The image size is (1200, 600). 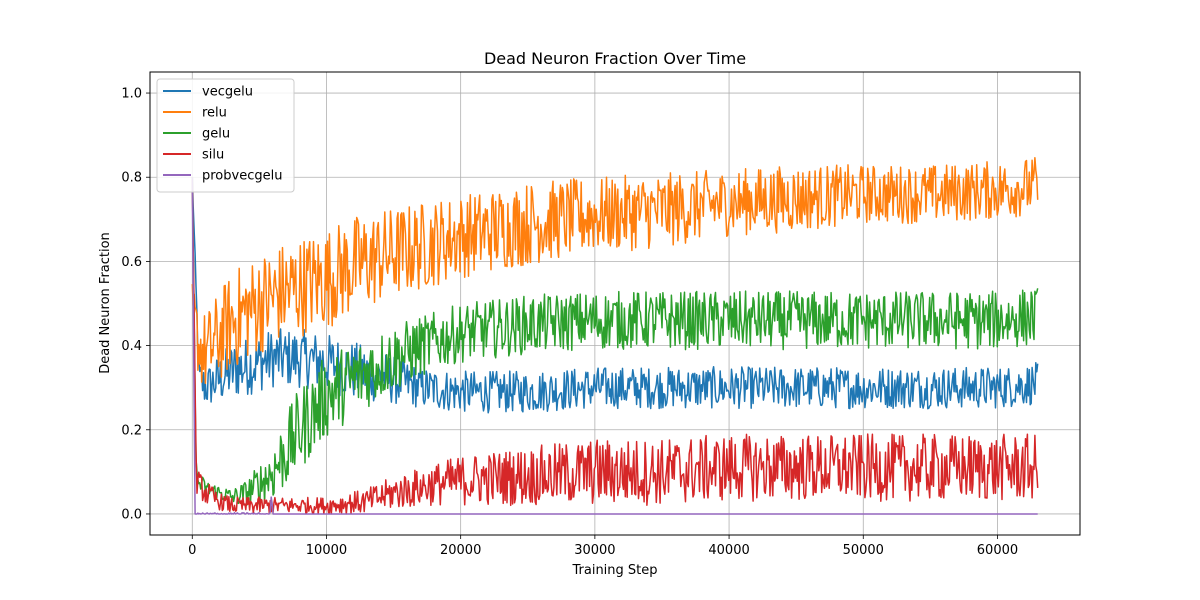 What do you see at coordinates (615, 58) in the screenshot?
I see `chart-title: Dead Neuron Fraction Over Time` at bounding box center [615, 58].